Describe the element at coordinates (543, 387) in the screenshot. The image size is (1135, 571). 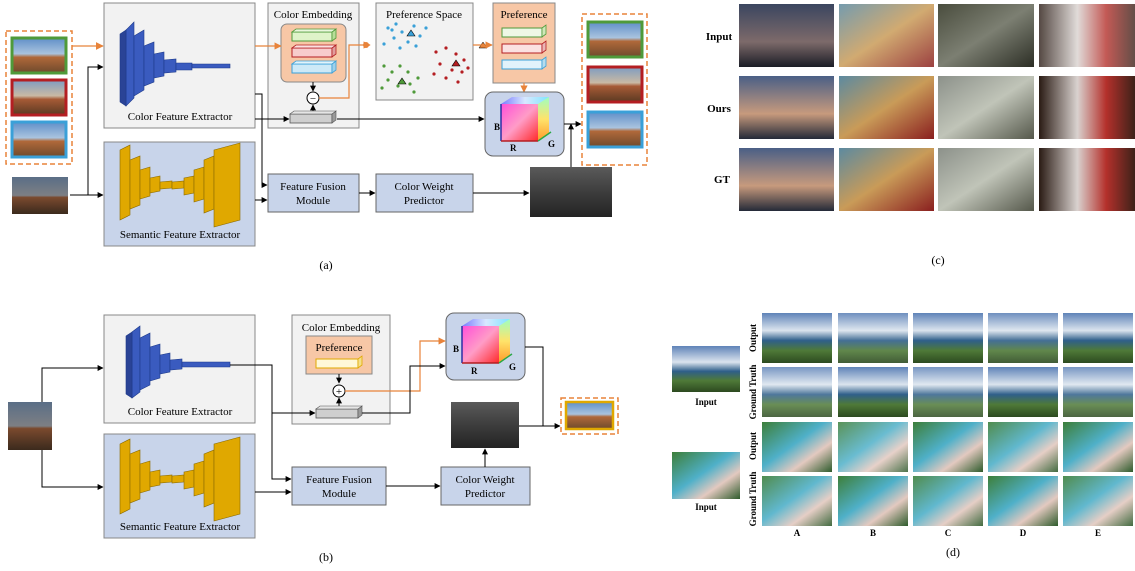
I see `arrow-lut-b-to-output` at that location.